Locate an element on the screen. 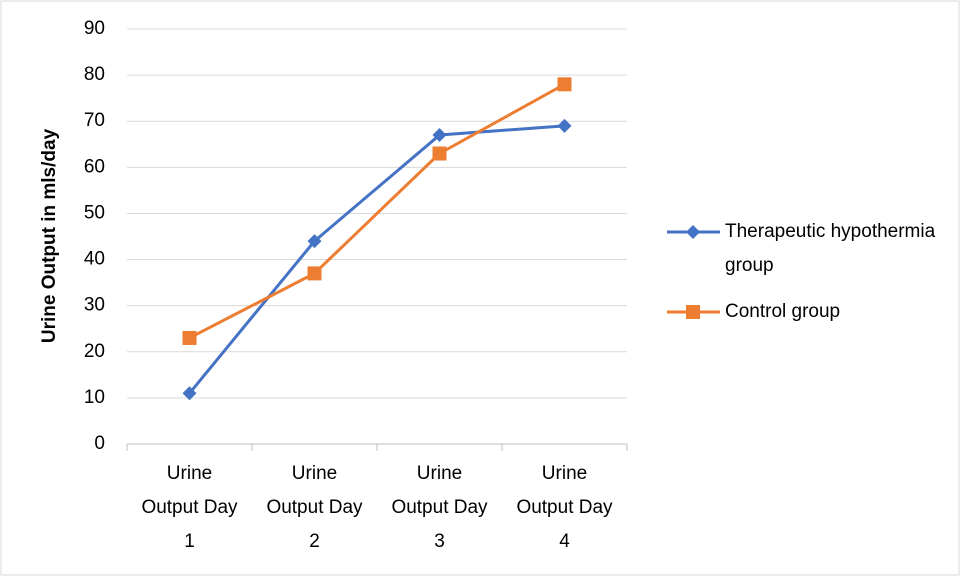 This screenshot has height=577, width=961. x-tick-label: Urine Output Day 3 is located at coordinates (439, 507).